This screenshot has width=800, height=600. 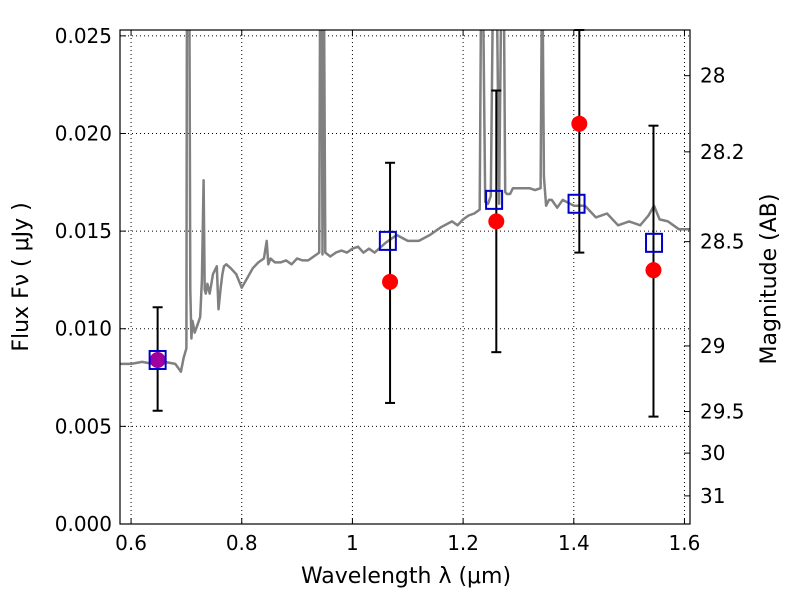 What do you see at coordinates (712, 496) in the screenshot?
I see `y2-tick-label: 31` at bounding box center [712, 496].